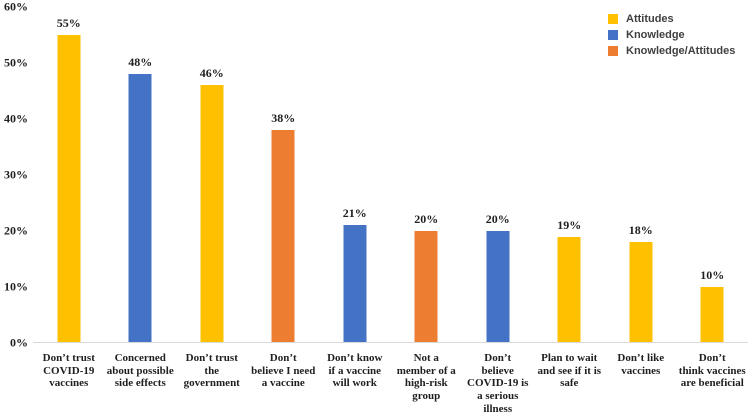 The width and height of the screenshot is (750, 416). Describe the element at coordinates (16, 230) in the screenshot. I see `y-axis-tick-label: 20%` at that location.